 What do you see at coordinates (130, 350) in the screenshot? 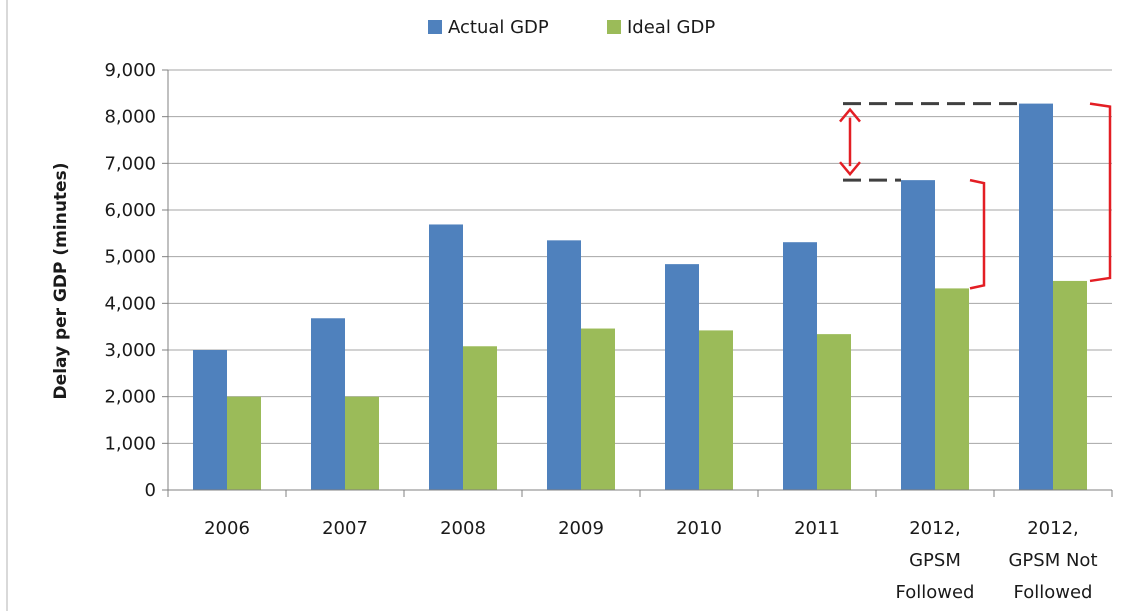
I see `y-tick-label: 3,000` at bounding box center [130, 350].